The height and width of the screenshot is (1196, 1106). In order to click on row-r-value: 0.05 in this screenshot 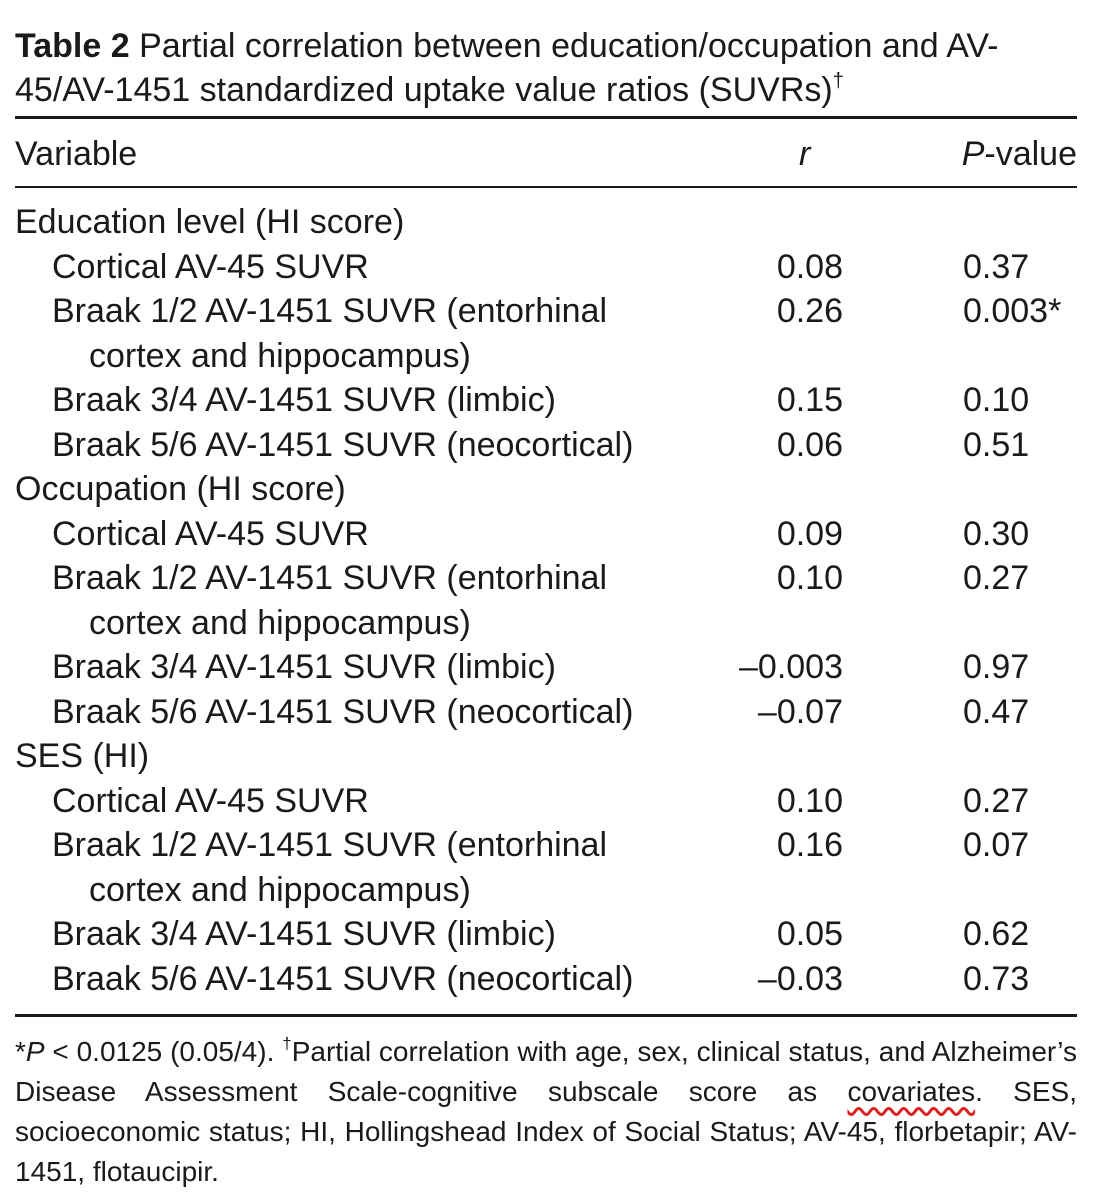, I will do `click(809, 934)`.